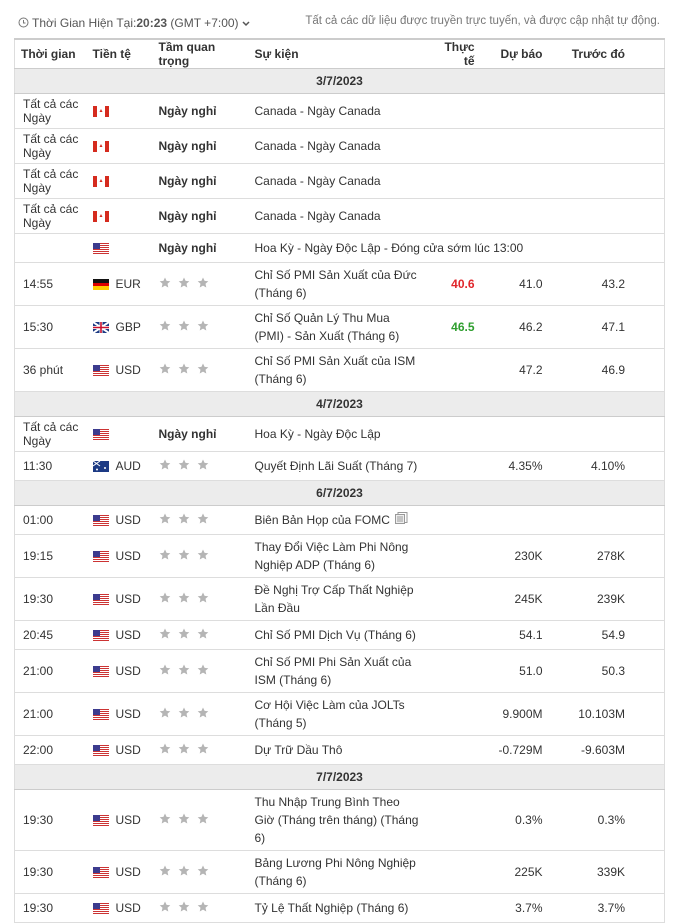 This screenshot has width=674, height=923. What do you see at coordinates (141, 23) in the screenshot?
I see `current-time: Thời Gian Hiện Tại:20:23 (GMT +7:00)` at bounding box center [141, 23].